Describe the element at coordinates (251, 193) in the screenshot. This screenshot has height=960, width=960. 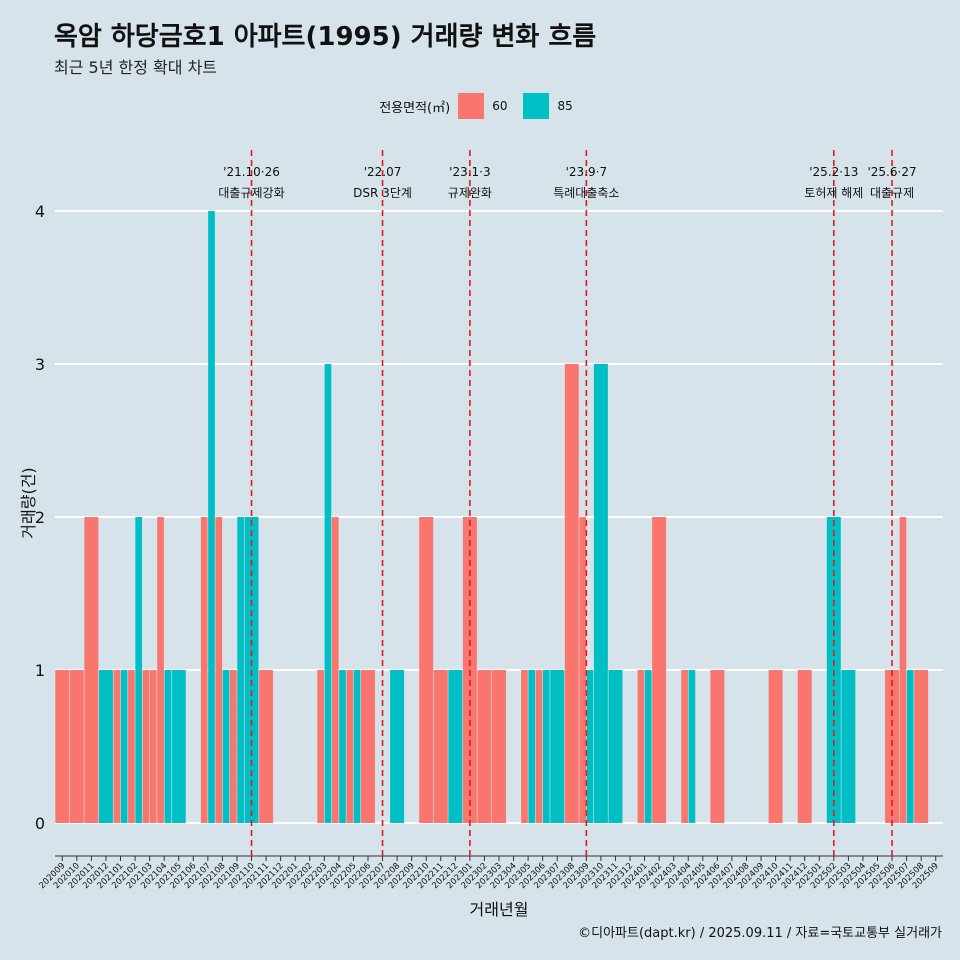
I see `event-label: 대출규제강화` at that location.